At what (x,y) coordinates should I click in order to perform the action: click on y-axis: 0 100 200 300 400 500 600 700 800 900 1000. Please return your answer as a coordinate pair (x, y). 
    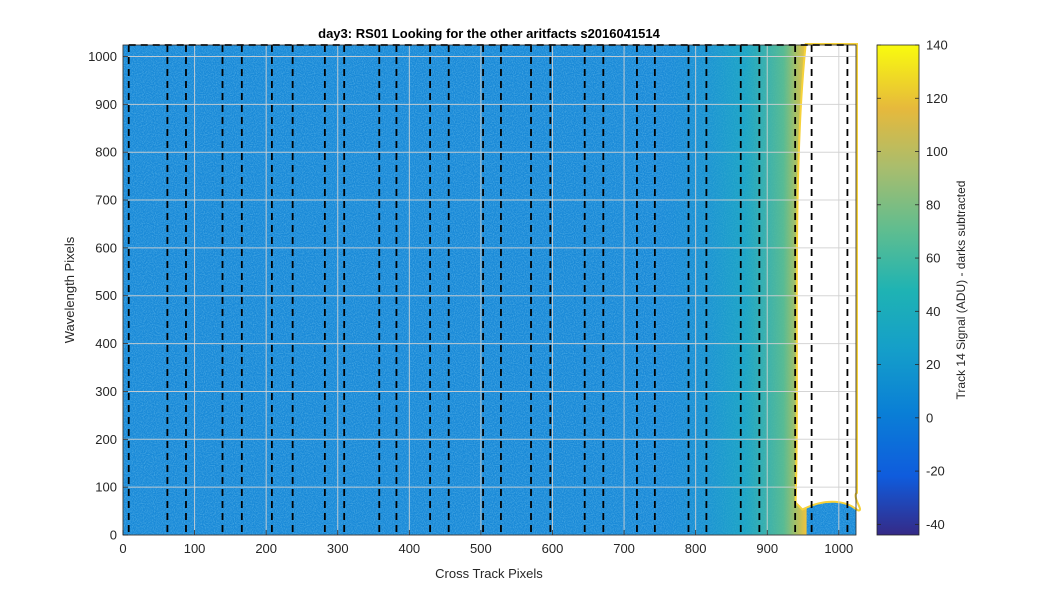
    Looking at the image, I should click on (108, 296).